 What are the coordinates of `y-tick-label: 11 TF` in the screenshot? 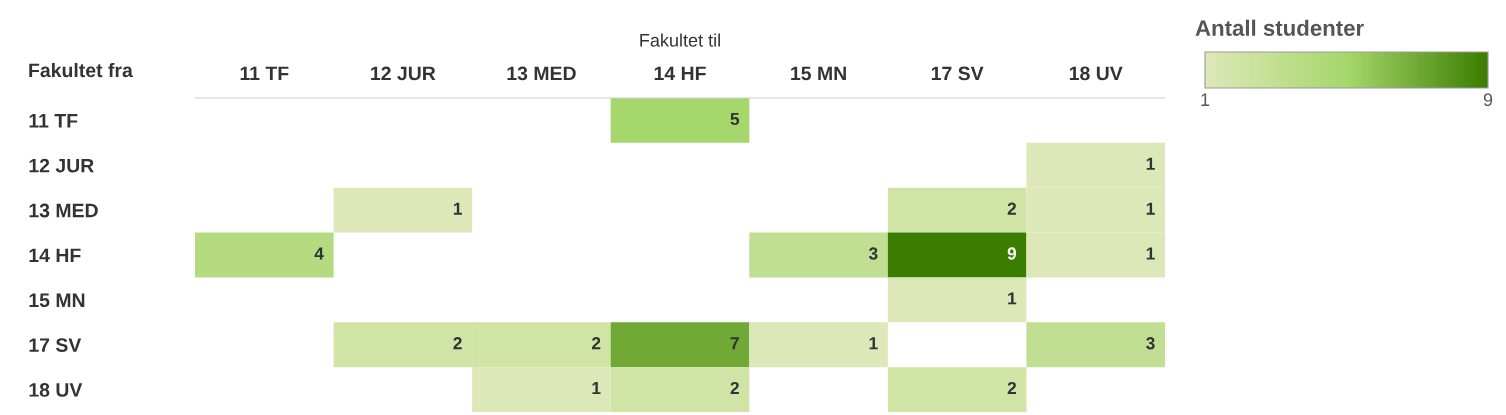 It's located at (53, 121).